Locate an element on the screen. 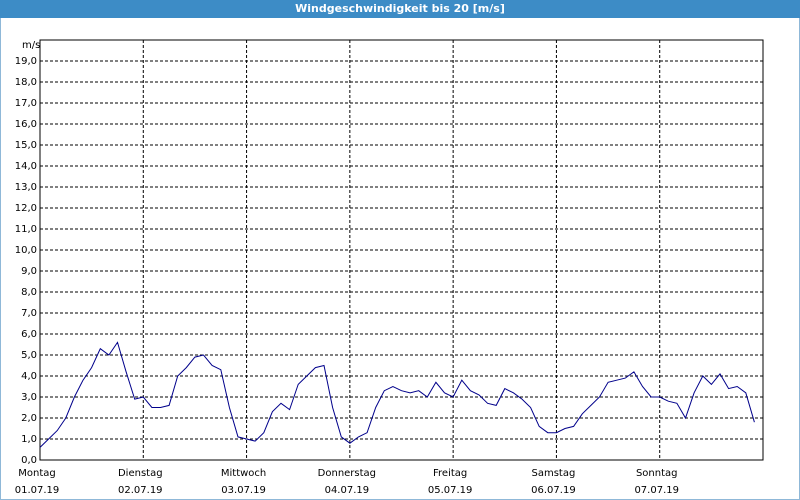 Image resolution: width=800 pixels, height=500 pixels. y-tick-label: 10,0 is located at coordinates (26, 250).